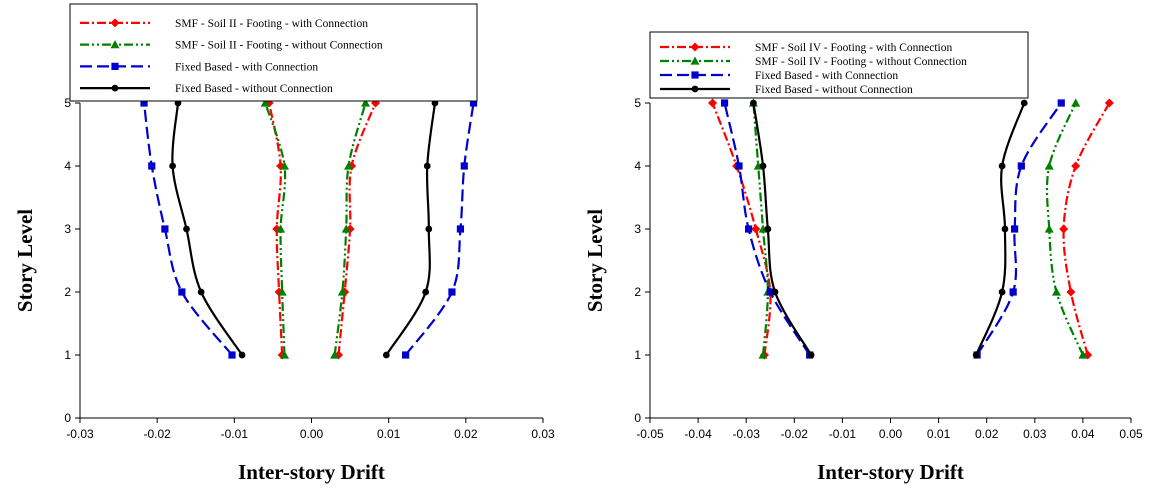  I want to click on x-tick-label: -0.03, so click(80, 434).